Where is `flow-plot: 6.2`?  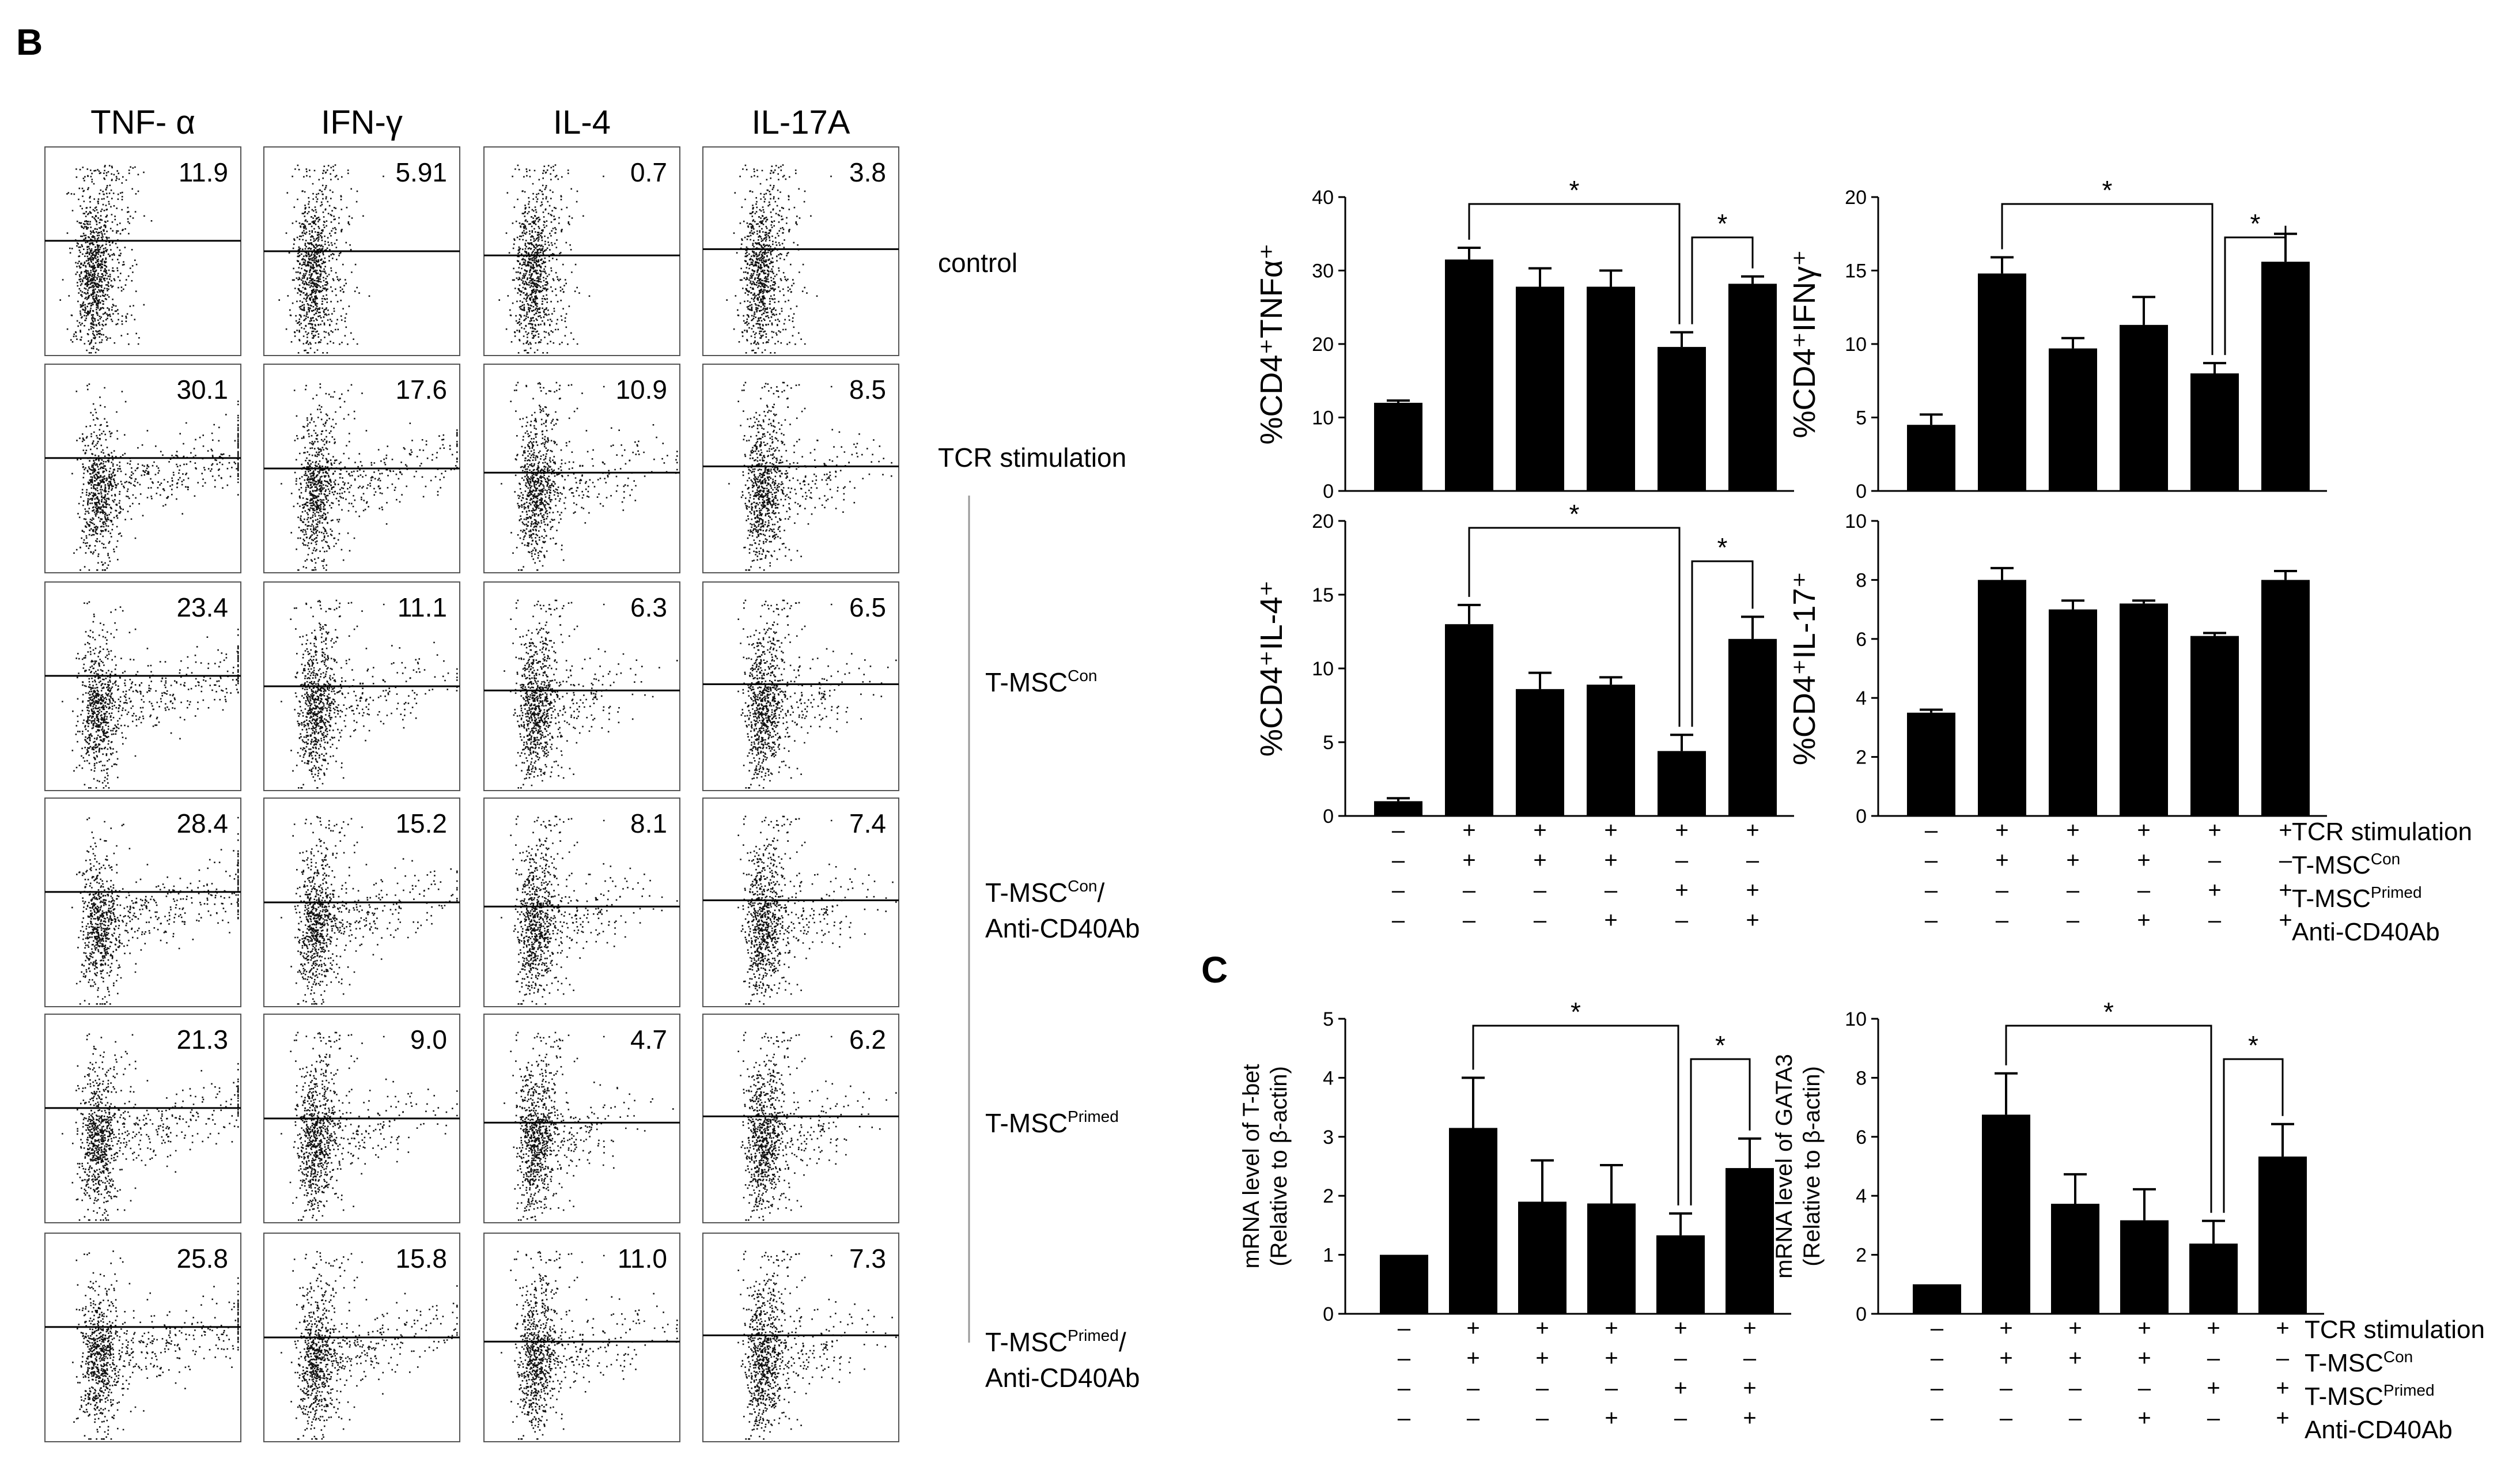
flow-plot: 6.2 is located at coordinates (800, 1118).